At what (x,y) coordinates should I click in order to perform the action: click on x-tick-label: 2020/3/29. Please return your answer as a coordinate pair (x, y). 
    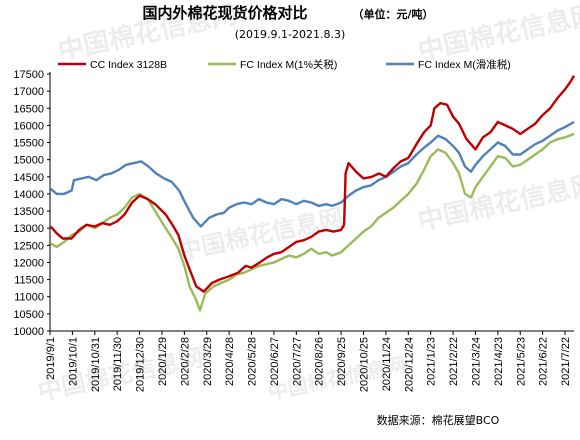
    Looking at the image, I should click on (208, 361).